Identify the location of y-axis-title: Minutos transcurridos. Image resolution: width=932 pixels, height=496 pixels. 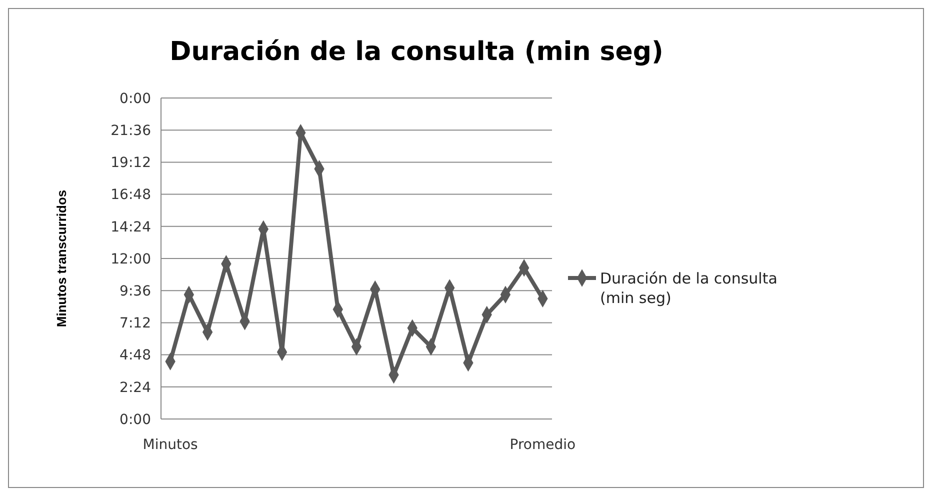
(61, 259).